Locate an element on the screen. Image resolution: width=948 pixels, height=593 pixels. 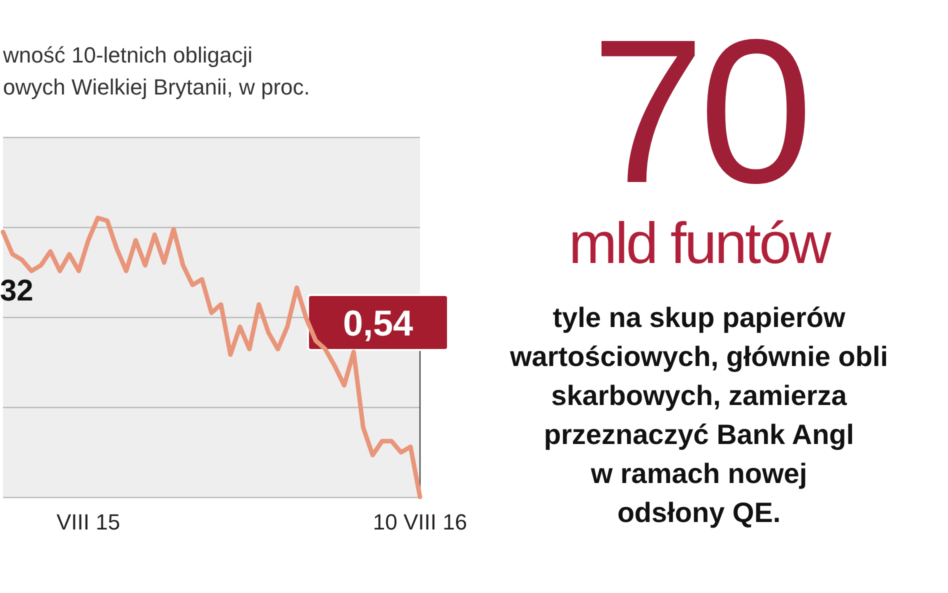
annotation: 0,54 is located at coordinates (378, 323).